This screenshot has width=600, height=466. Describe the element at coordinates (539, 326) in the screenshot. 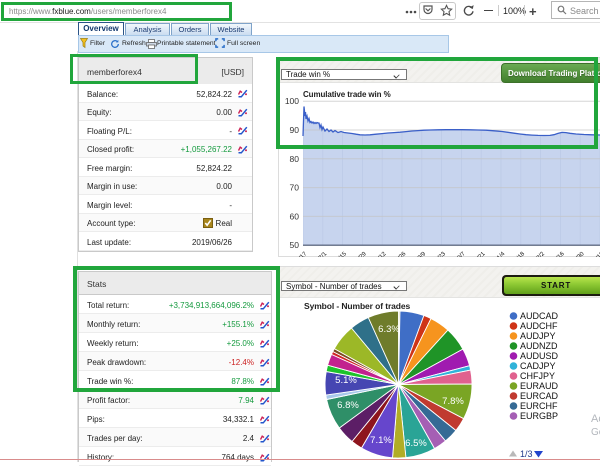

I see `svg-text: AUDCHF` at that location.